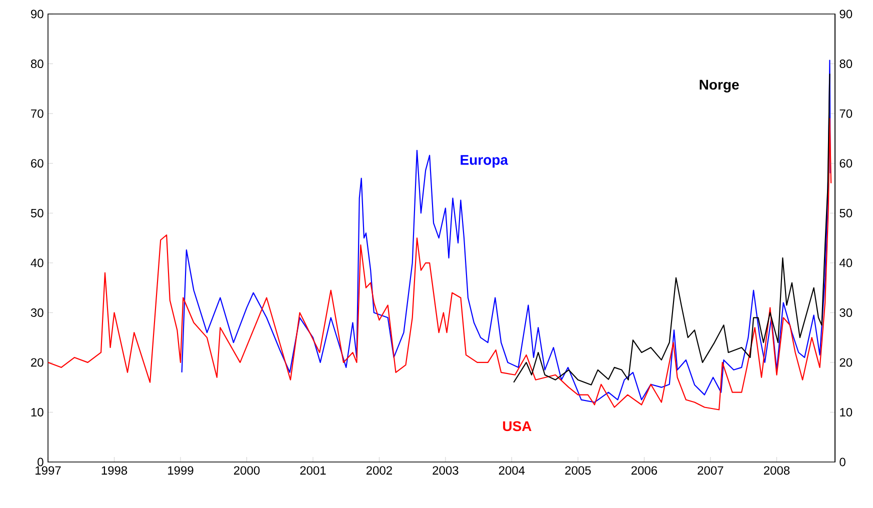 This screenshot has width=873, height=508. I want to click on text: Norge, so click(719, 86).